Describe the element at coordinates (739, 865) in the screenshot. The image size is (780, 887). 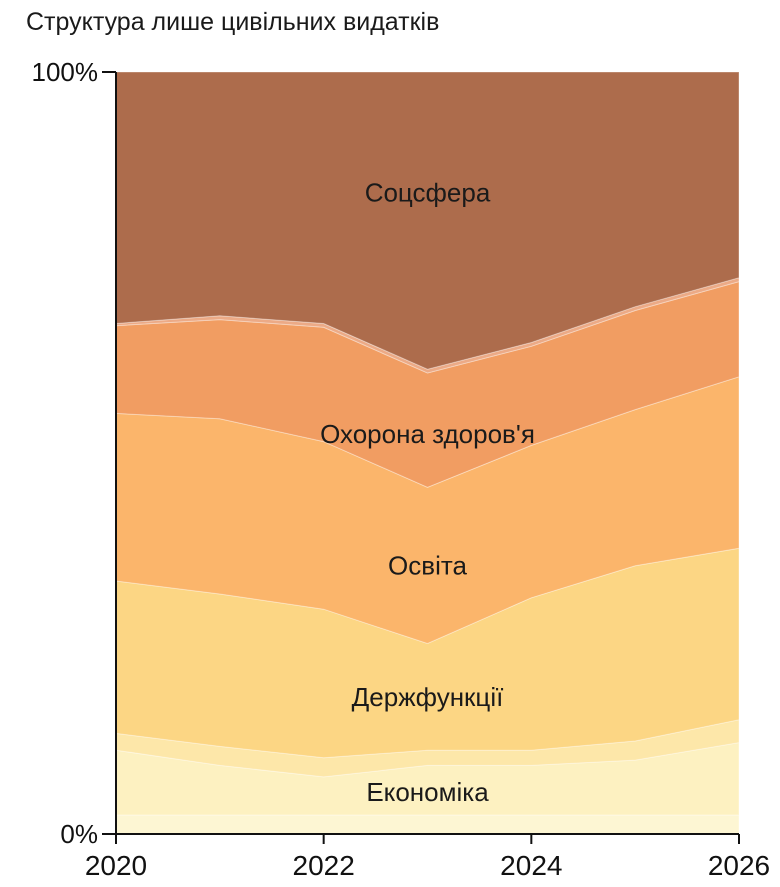
I see `x-tick-label: 2026` at that location.